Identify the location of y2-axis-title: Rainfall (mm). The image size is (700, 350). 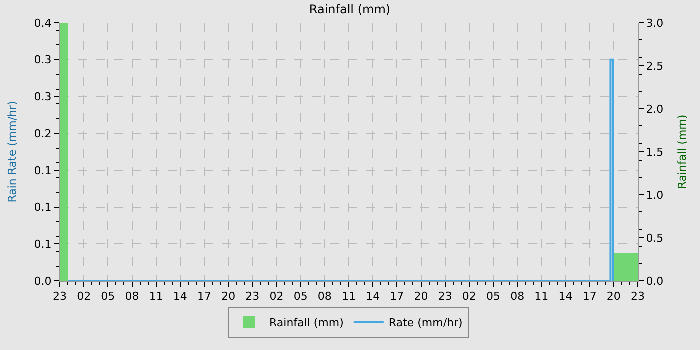
(682, 152).